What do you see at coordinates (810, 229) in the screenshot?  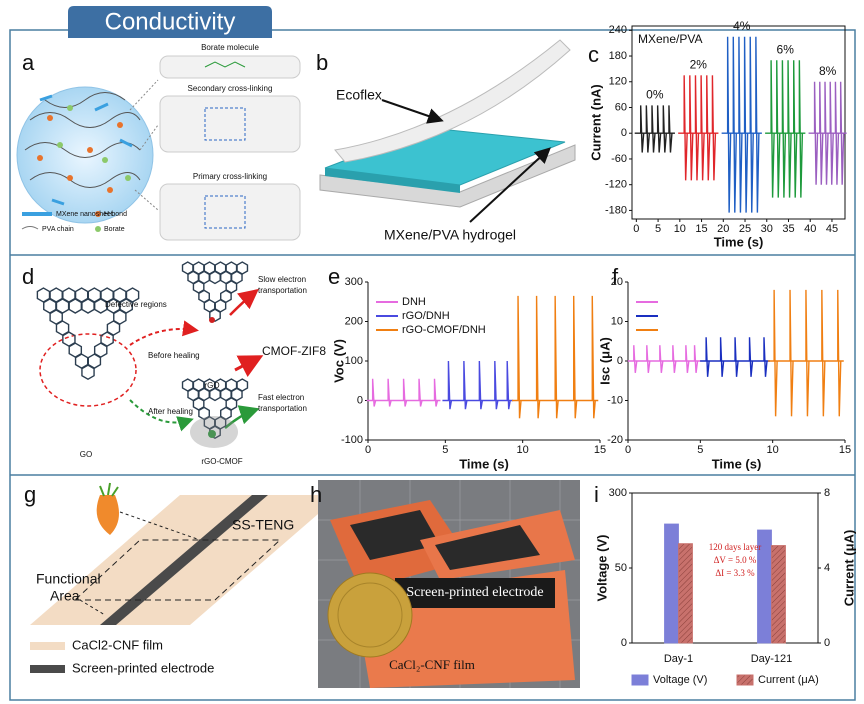 I see `x-tick-label: 40` at bounding box center [810, 229].